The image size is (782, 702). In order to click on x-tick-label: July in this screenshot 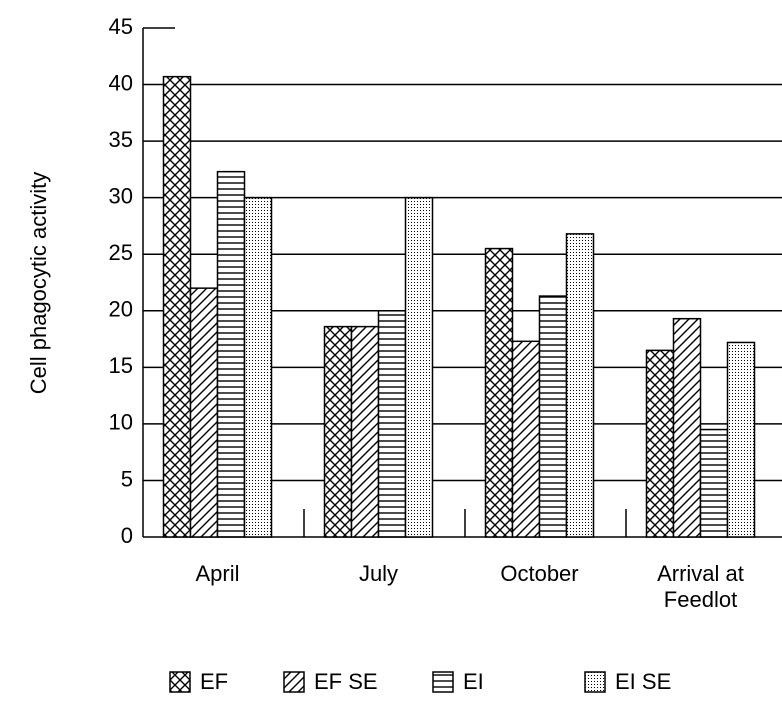, I will do `click(378, 573)`.